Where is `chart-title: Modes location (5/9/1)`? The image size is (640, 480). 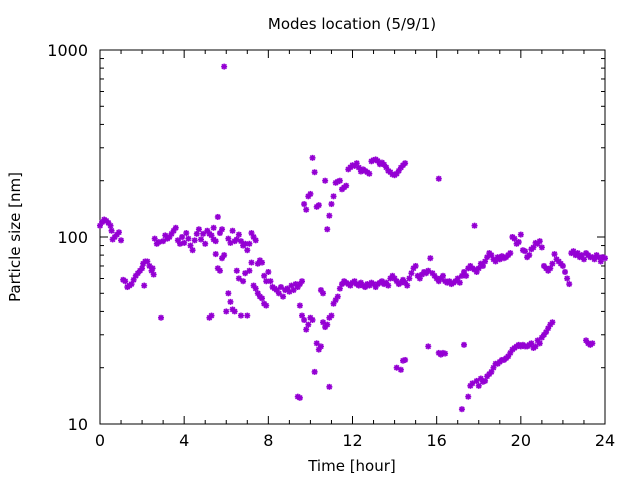 chart-title: Modes location (5/9/1) is located at coordinates (352, 24).